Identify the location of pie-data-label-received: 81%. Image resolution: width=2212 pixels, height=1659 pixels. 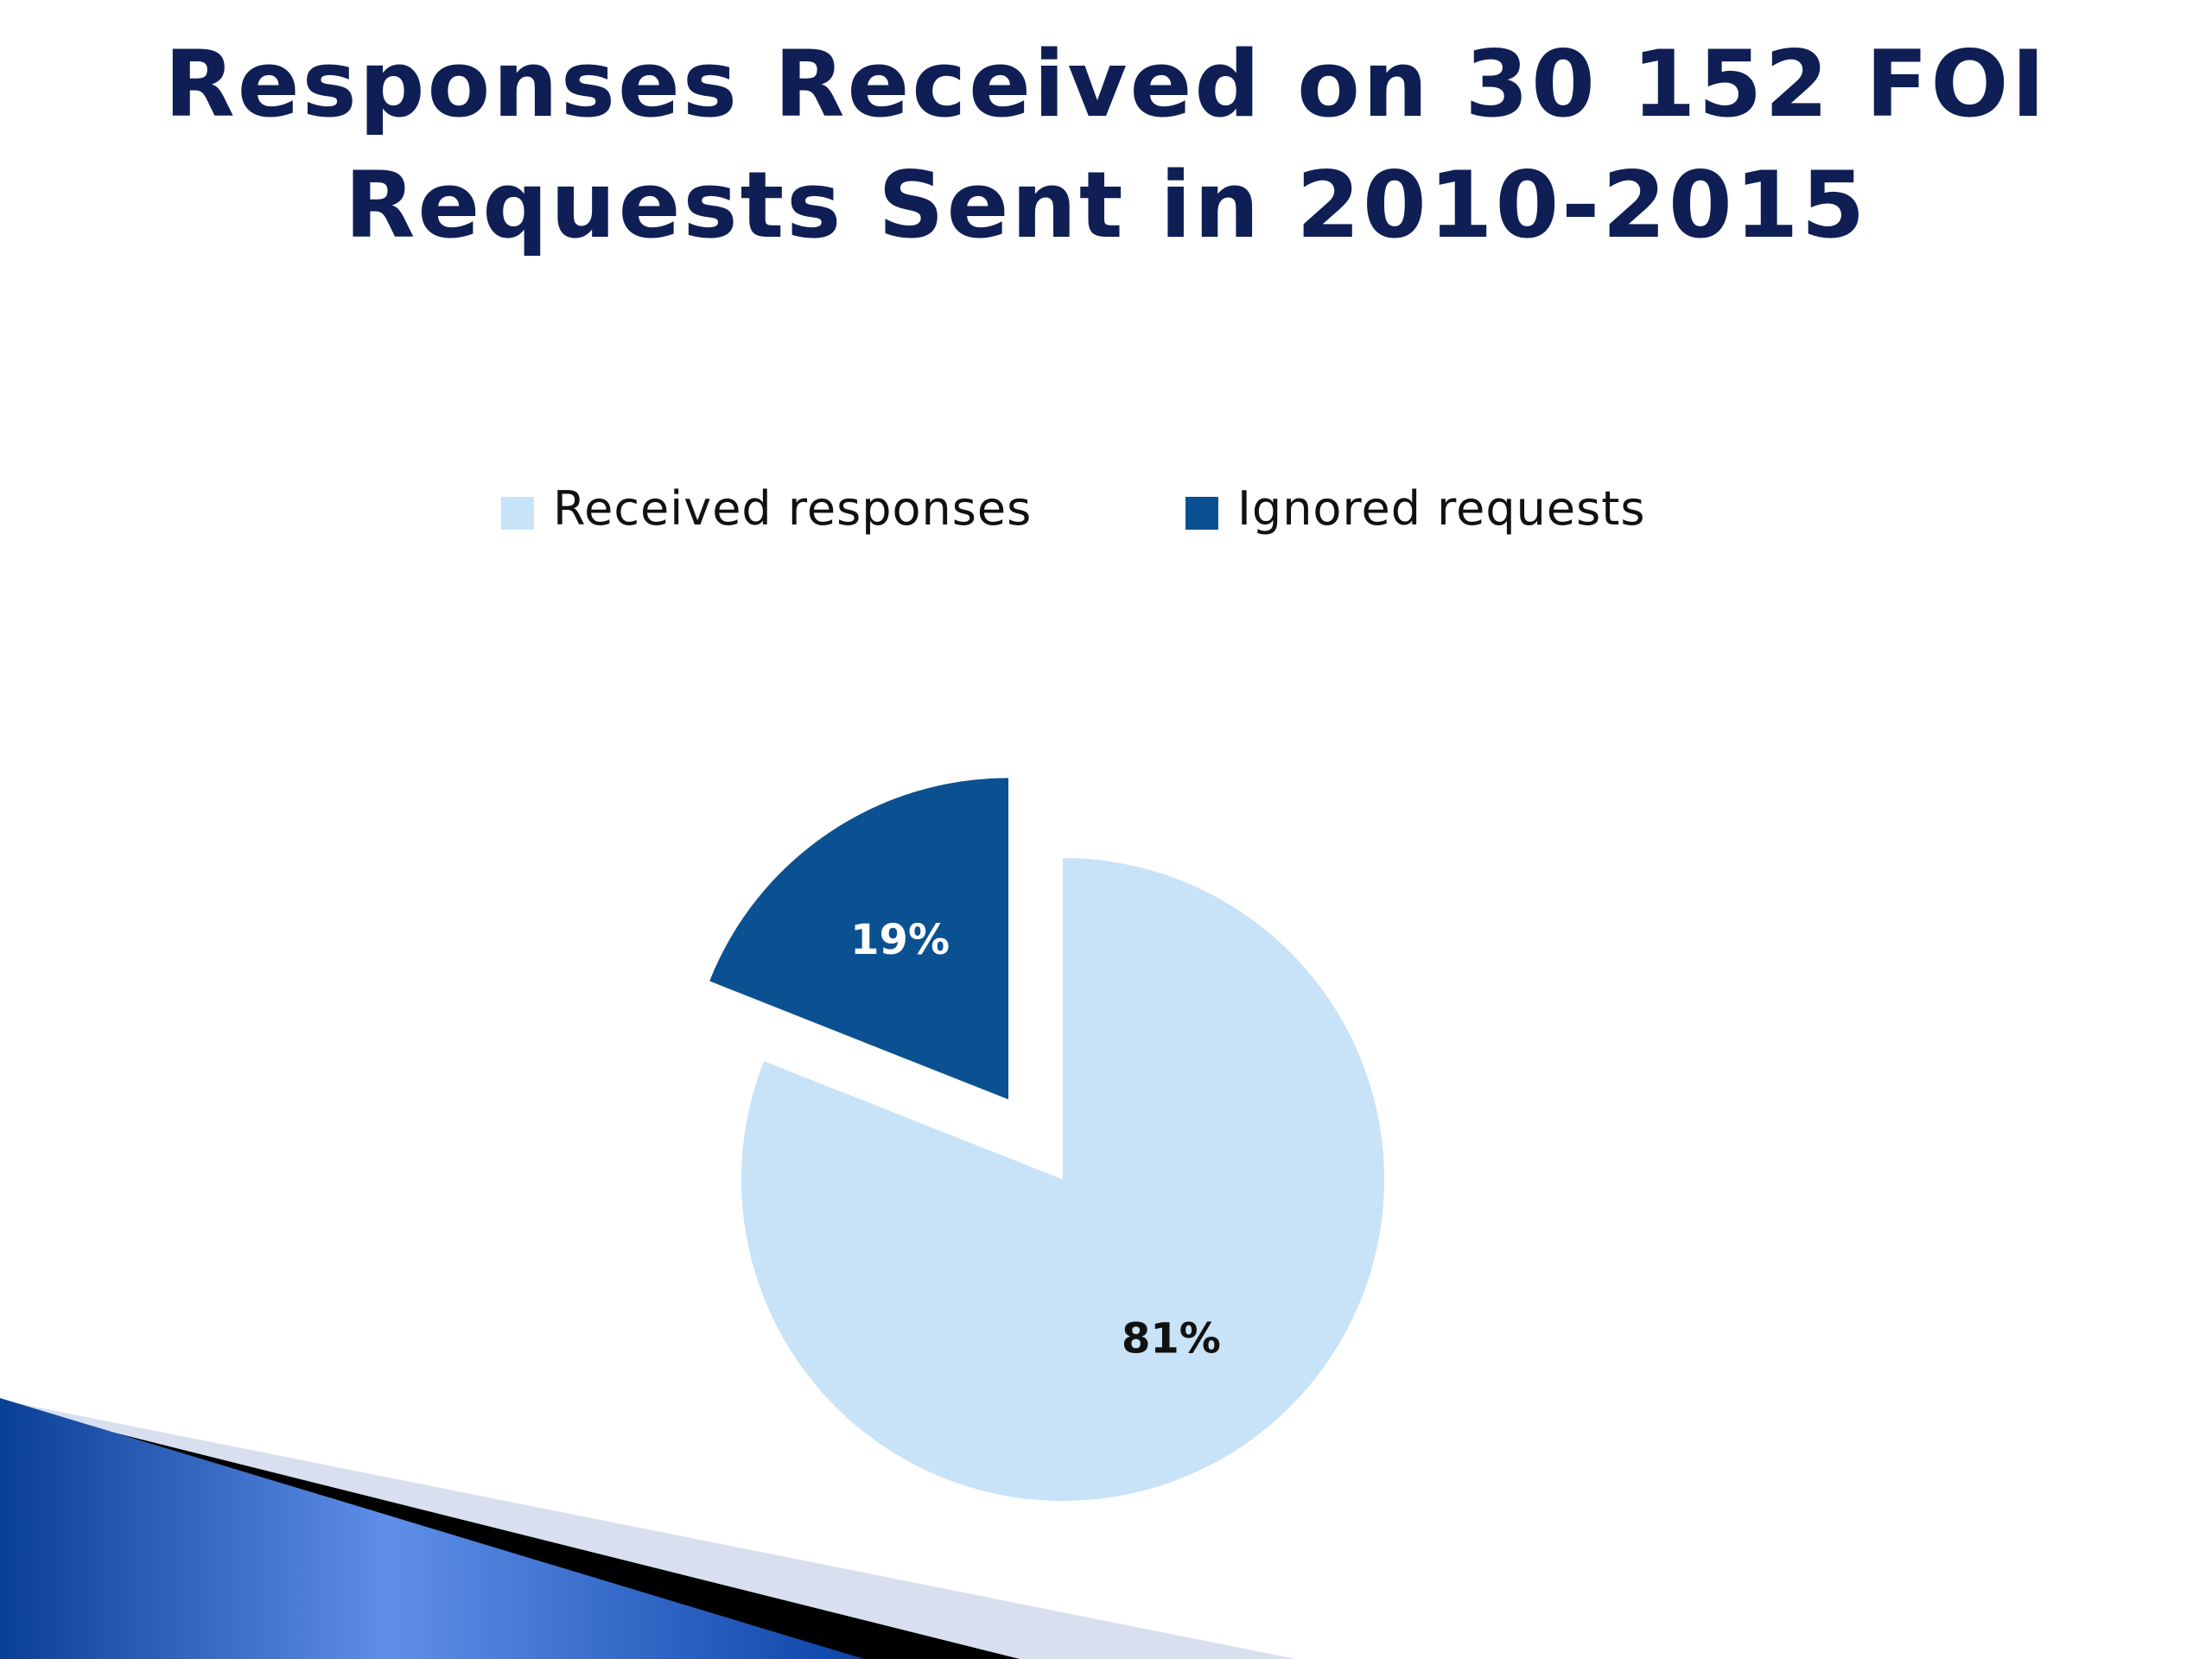
(1171, 1339).